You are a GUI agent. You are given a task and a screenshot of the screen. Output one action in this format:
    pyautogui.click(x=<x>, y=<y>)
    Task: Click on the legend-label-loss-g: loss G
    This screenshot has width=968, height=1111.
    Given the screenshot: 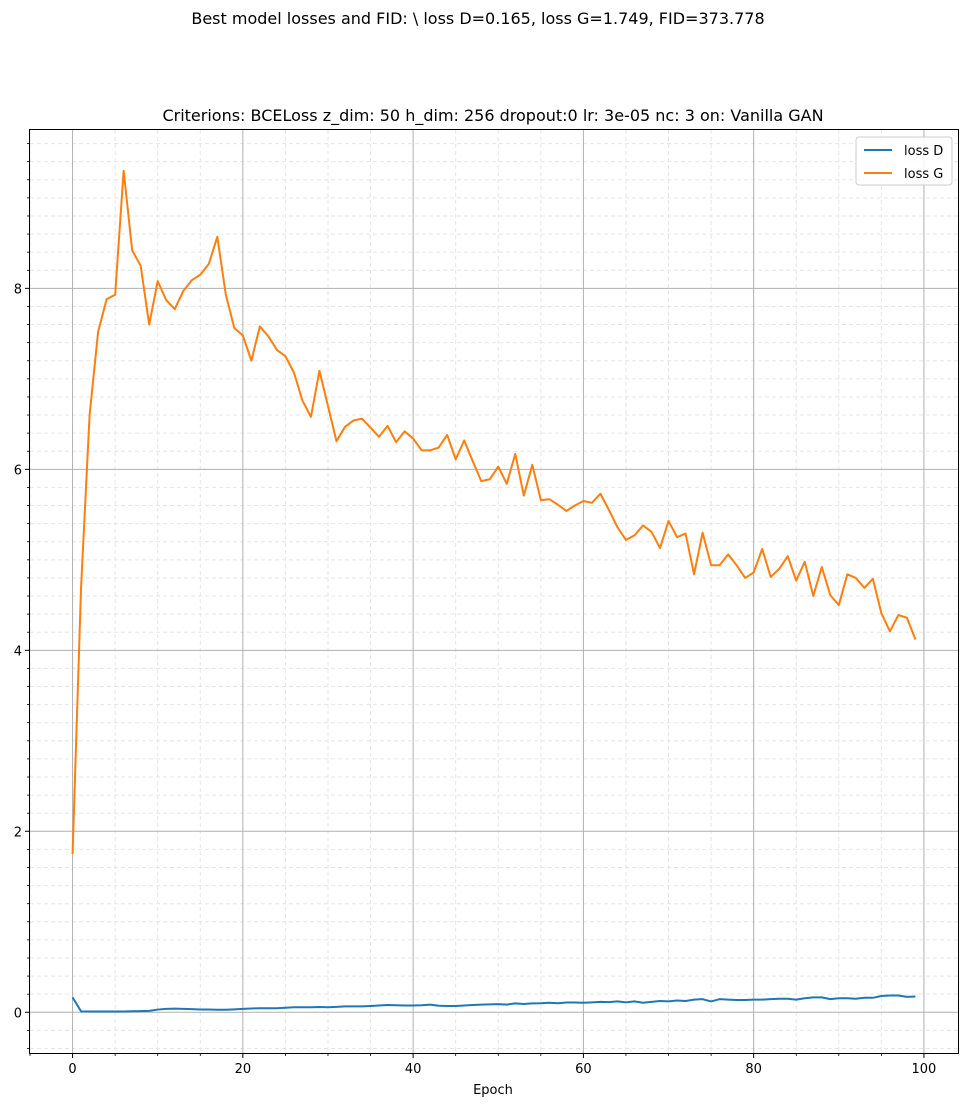 What is the action you would take?
    pyautogui.click(x=923, y=174)
    